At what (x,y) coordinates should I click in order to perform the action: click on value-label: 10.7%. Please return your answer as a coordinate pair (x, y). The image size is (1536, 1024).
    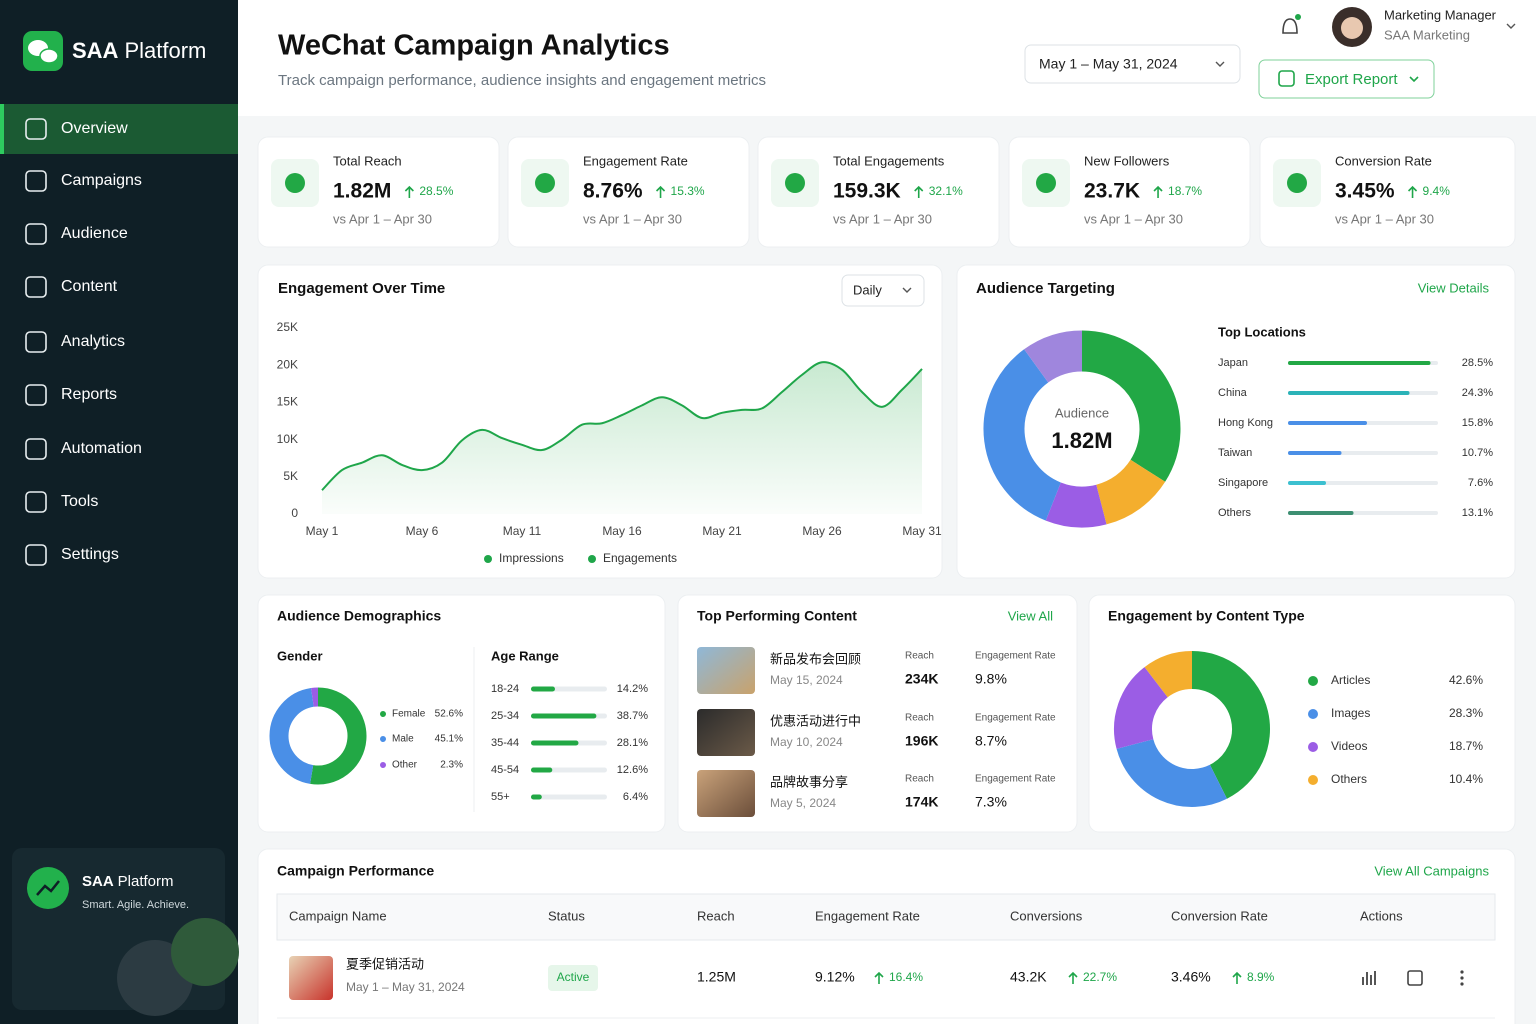
    Looking at the image, I should click on (1477, 453).